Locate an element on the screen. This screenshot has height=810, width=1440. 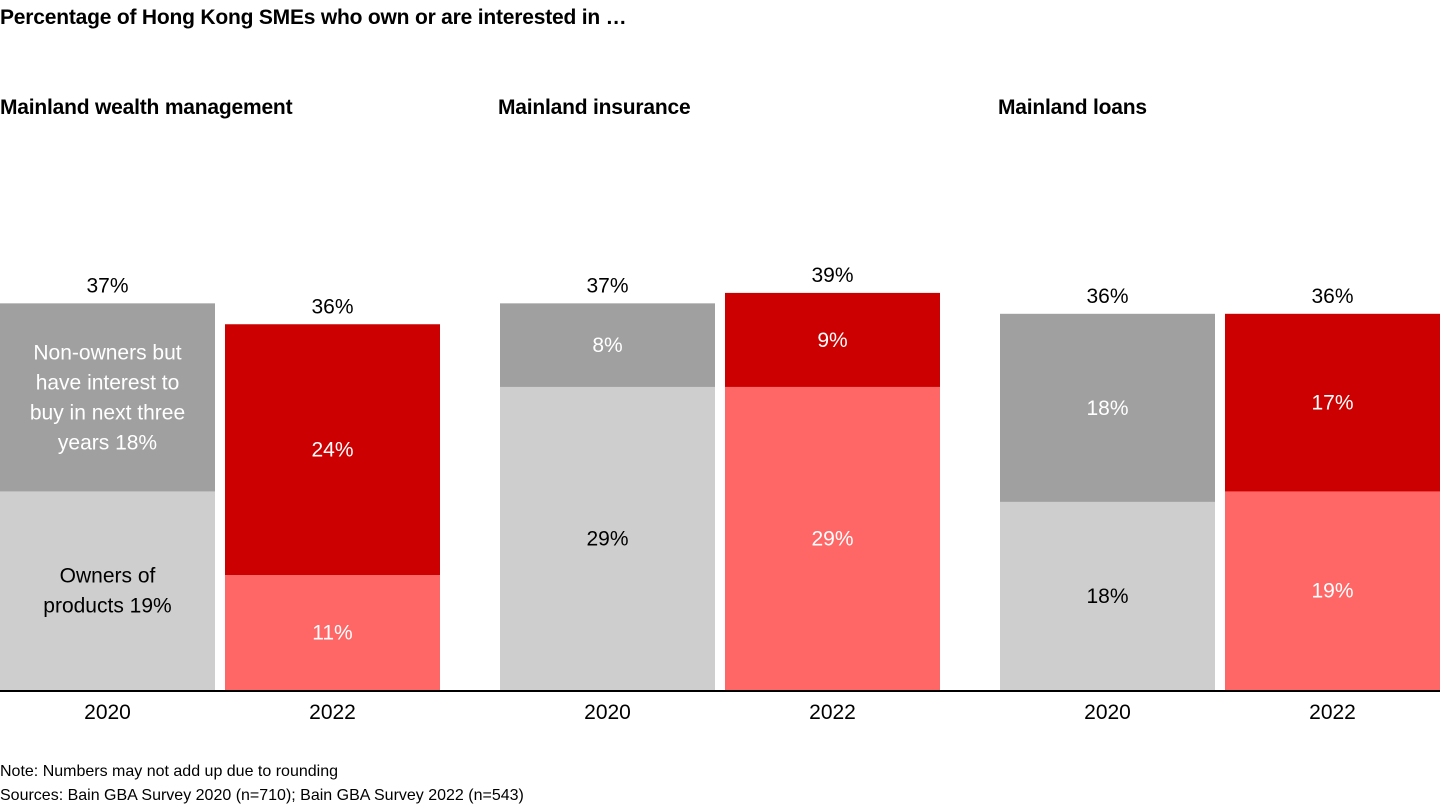
data-label-interest: 9% is located at coordinates (832, 340).